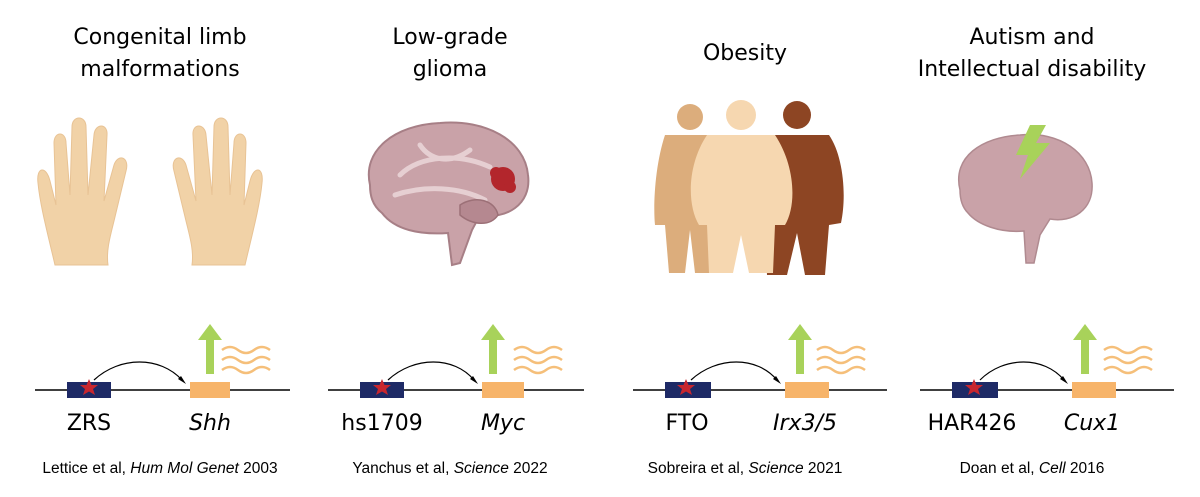 Image resolution: width=1200 pixels, height=497 pixels. Describe the element at coordinates (1032, 37) in the screenshot. I see `title-line-1: Autism and` at that location.